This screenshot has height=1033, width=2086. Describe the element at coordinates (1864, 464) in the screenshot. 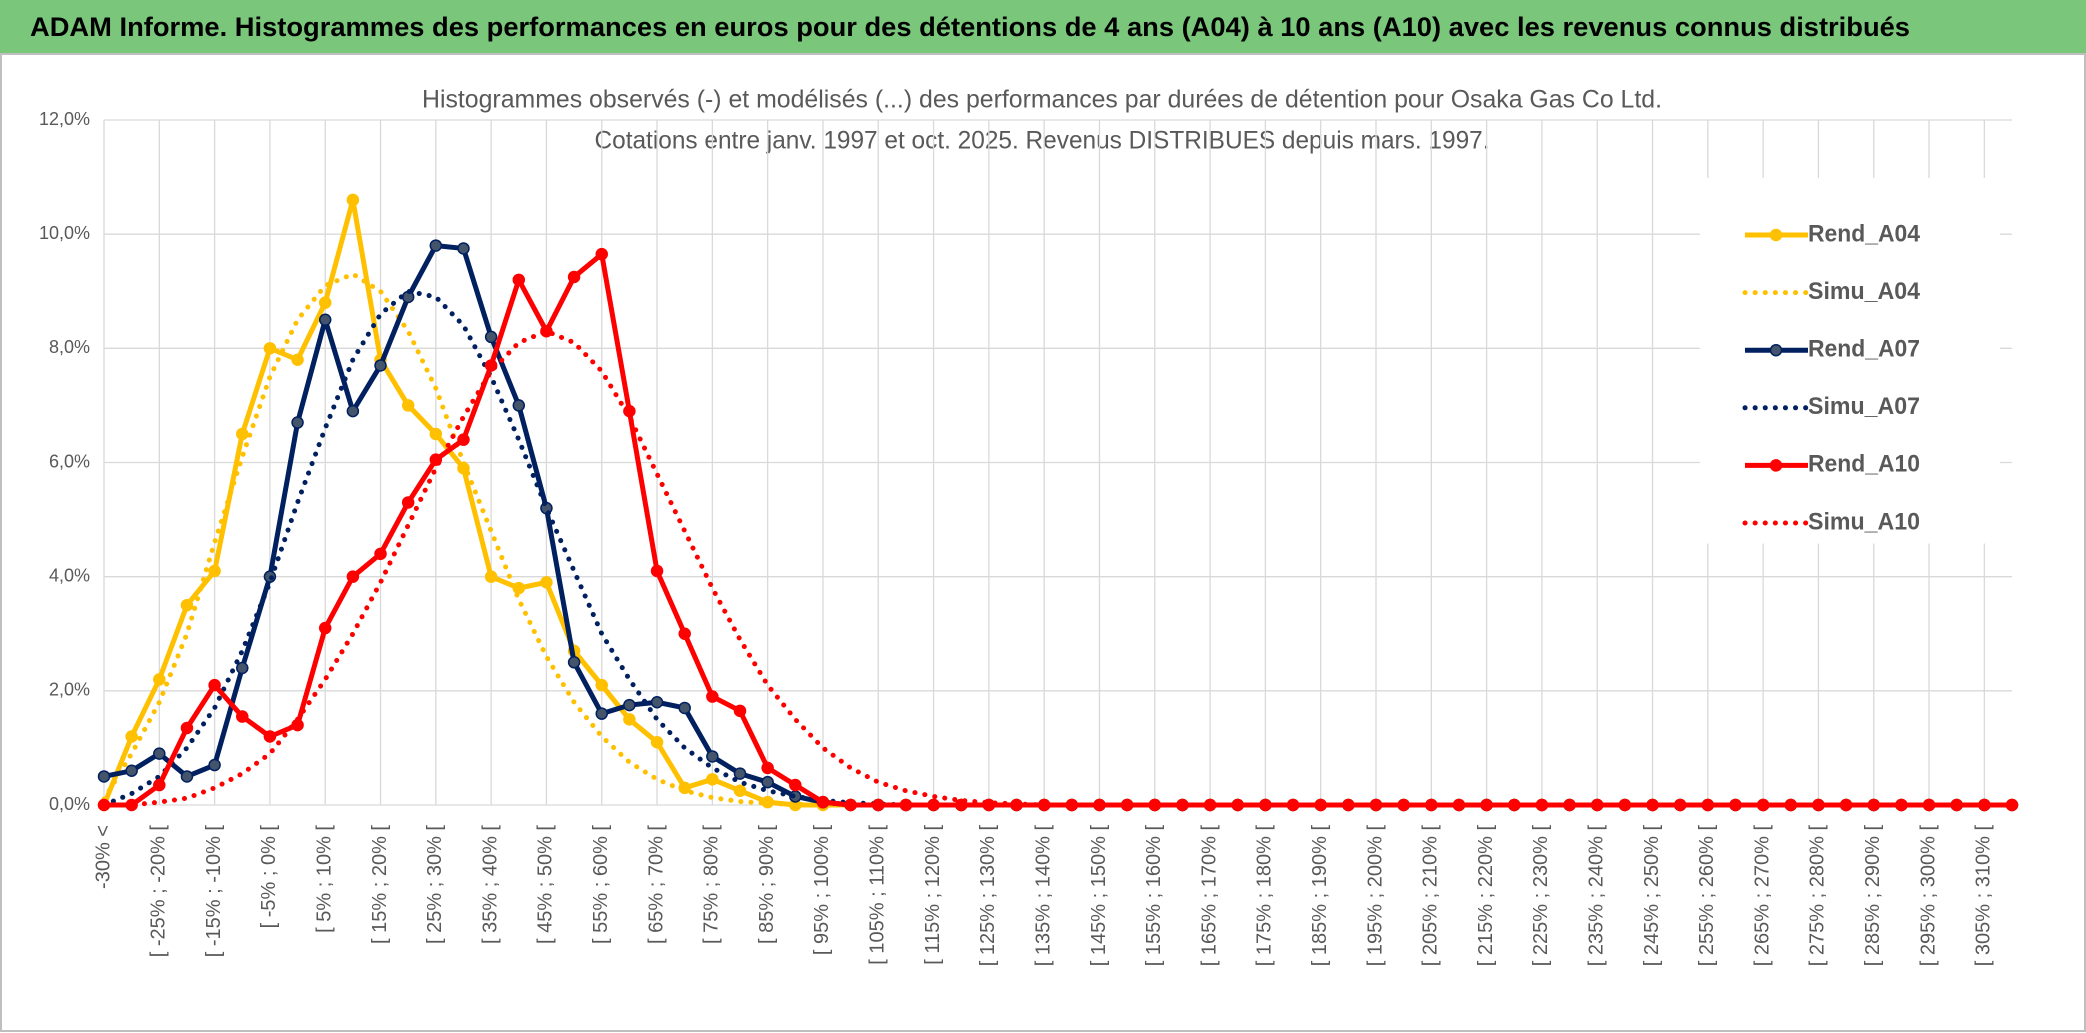

I see `legend-label: Rend_A10` at that location.